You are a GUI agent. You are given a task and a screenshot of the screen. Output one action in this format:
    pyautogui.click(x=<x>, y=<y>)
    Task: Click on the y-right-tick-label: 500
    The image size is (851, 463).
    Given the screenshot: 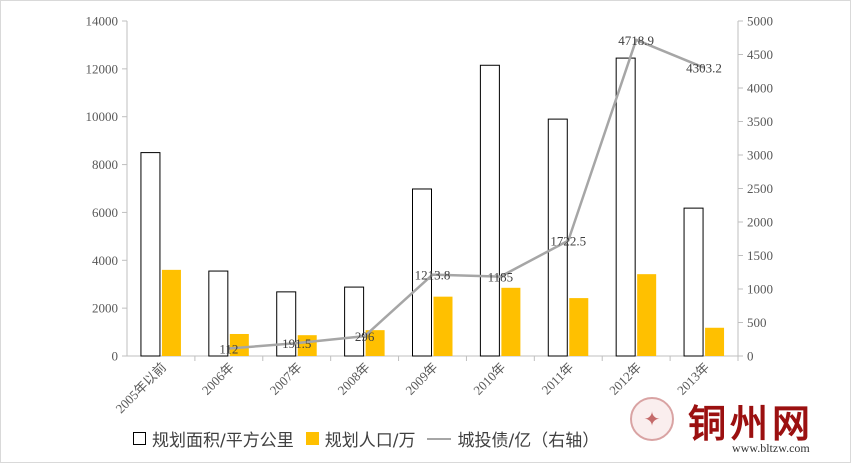 What is the action you would take?
    pyautogui.click(x=757, y=322)
    